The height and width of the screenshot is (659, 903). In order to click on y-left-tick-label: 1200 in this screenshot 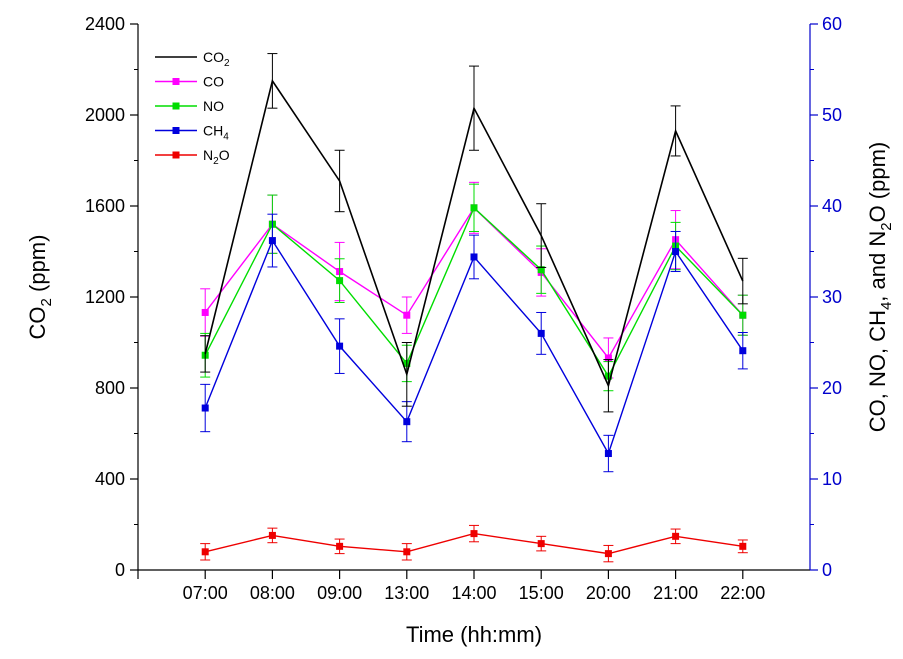, I will do `click(105, 297)`.